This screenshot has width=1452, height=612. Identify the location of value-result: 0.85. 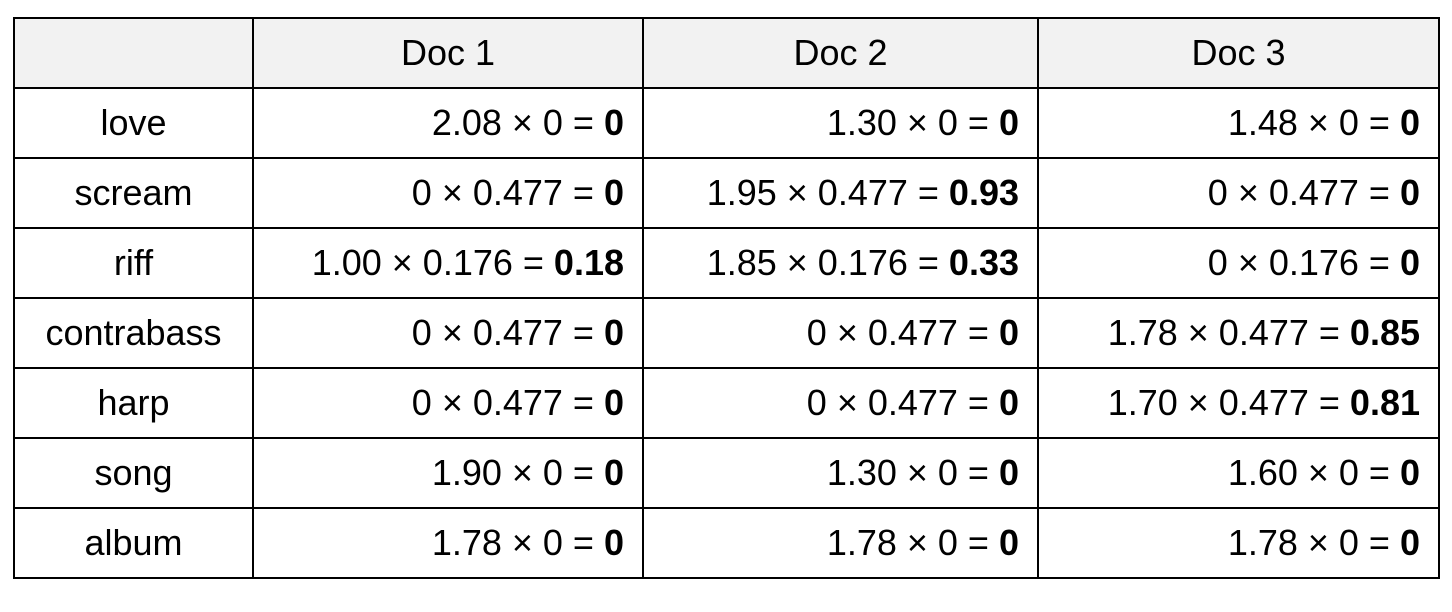
(1384, 332).